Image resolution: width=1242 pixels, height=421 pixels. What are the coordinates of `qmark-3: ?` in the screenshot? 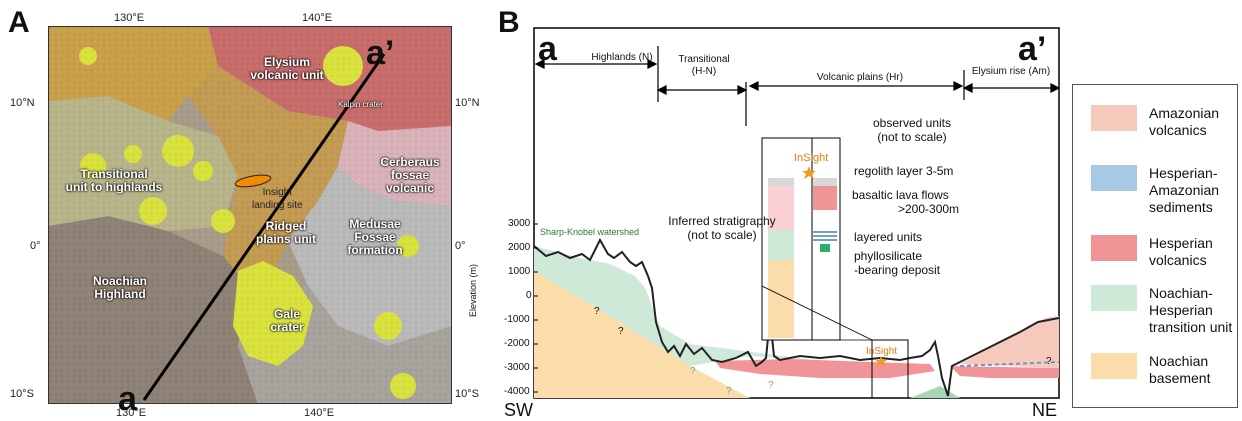 It's located at (693, 371).